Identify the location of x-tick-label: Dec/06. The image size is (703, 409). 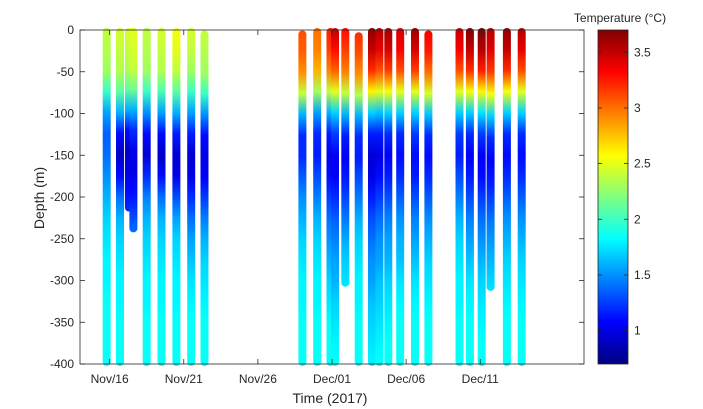
(406, 379).